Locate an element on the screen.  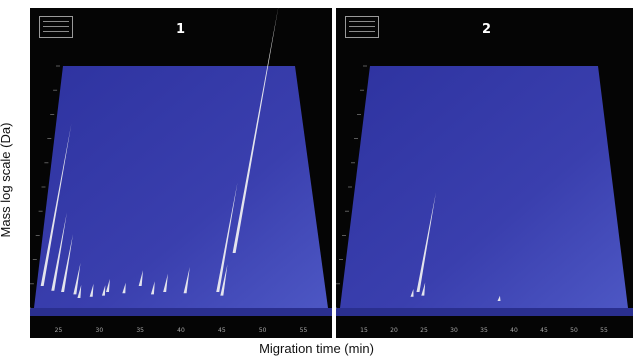
x-tick-label: 20 is located at coordinates (394, 330).